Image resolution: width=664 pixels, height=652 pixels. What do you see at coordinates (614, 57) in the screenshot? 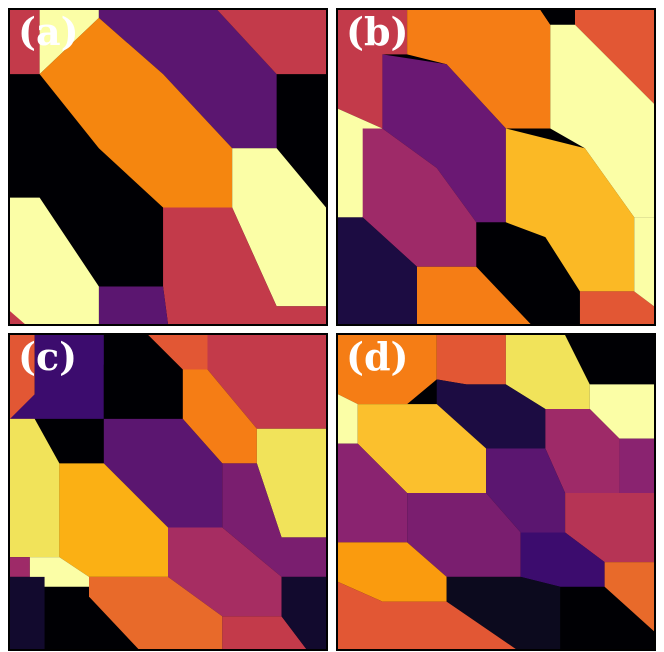
I see `cell-red-top-right` at bounding box center [614, 57].